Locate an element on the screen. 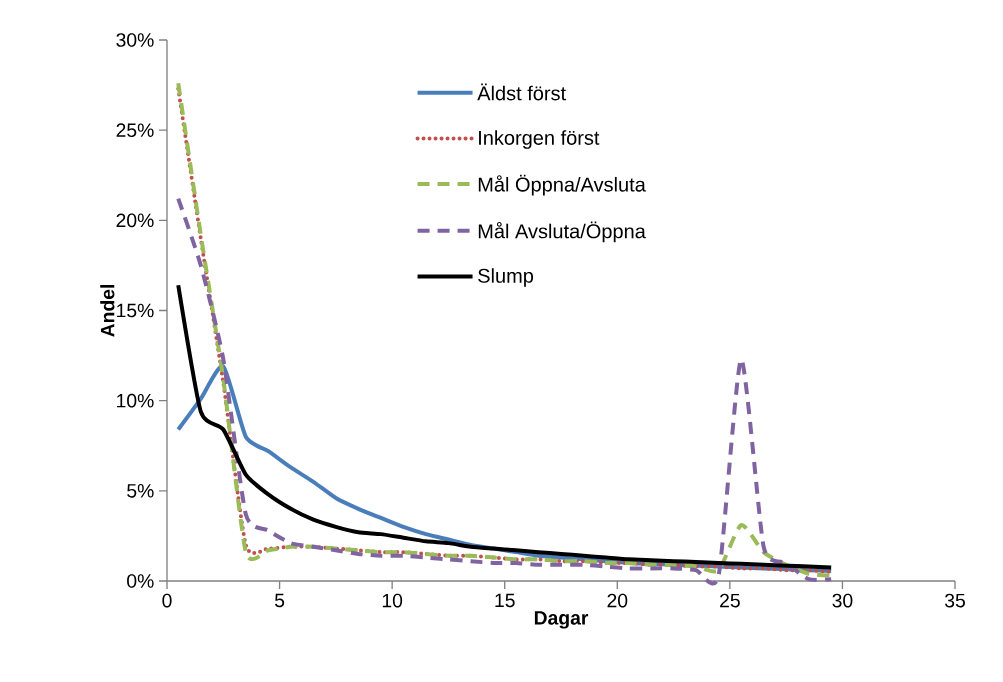 The width and height of the screenshot is (1003, 682). y-tick-label: 30% is located at coordinates (135, 40).